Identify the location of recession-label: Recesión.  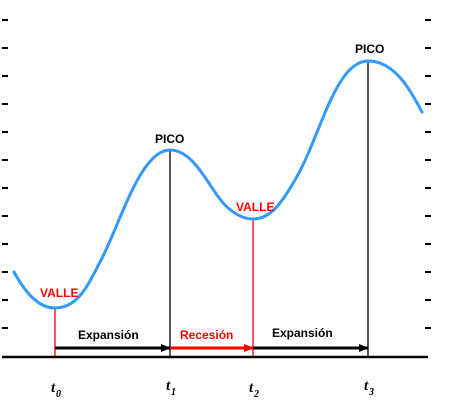
(206, 335).